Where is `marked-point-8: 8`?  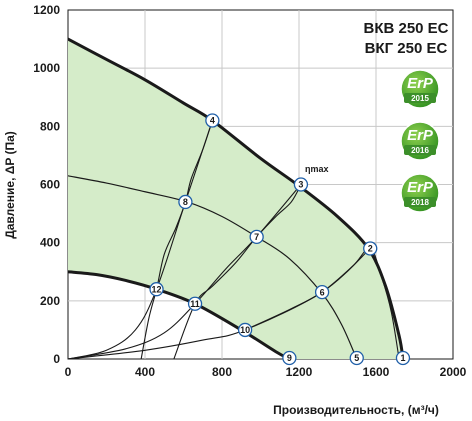
marked-point-8: 8 is located at coordinates (185, 202).